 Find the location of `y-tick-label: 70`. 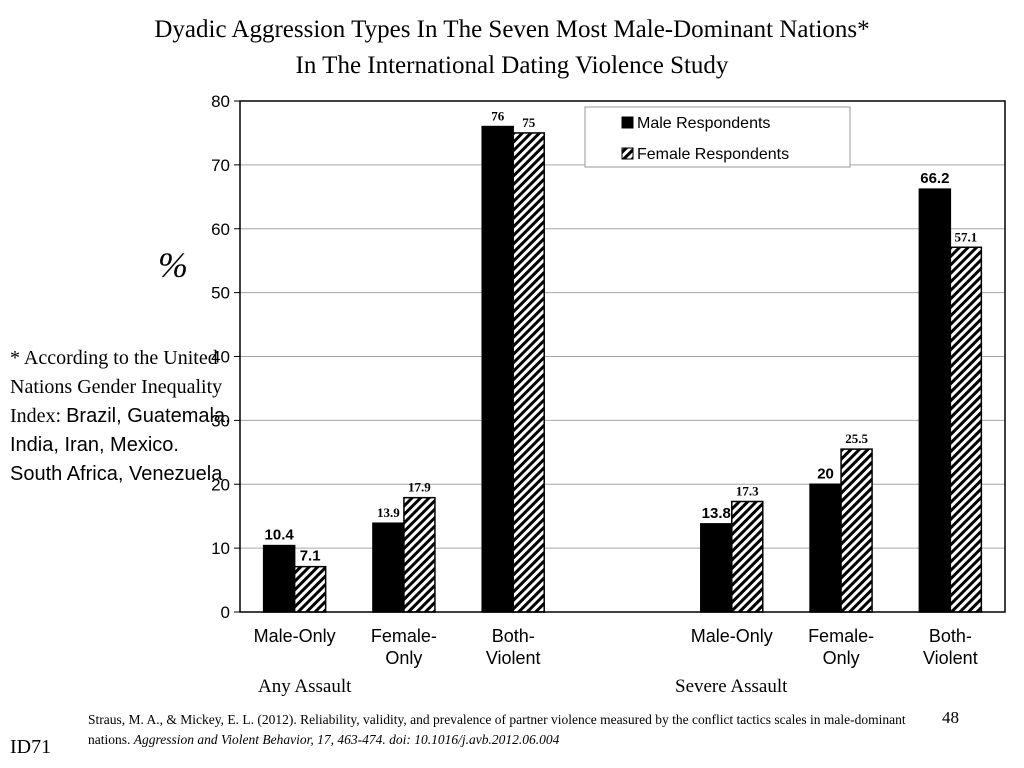

y-tick-label: 70 is located at coordinates (220, 165).